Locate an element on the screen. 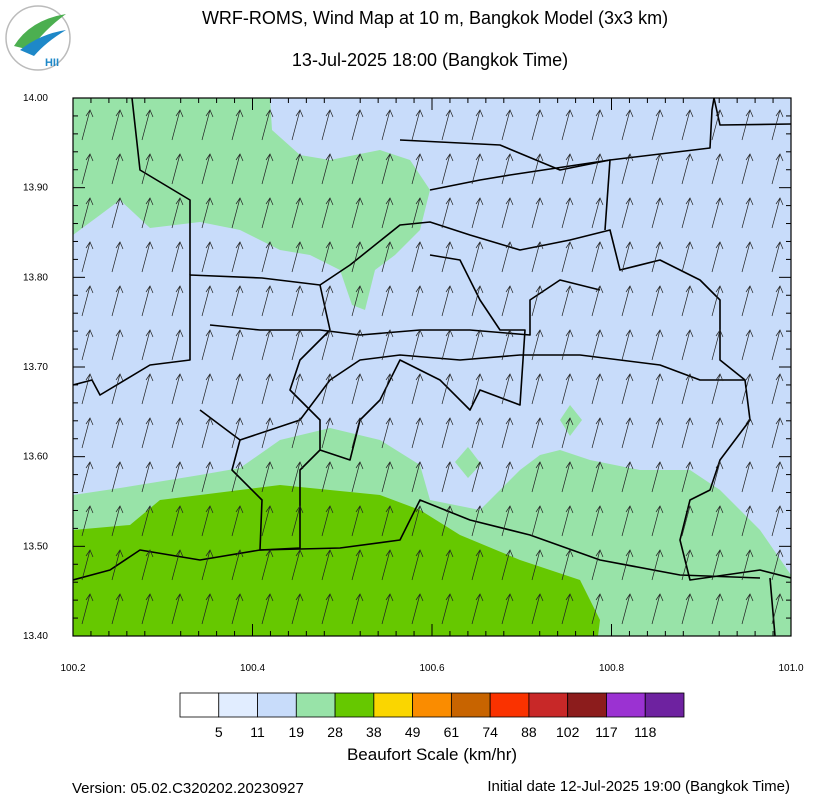  y-tick-label: 13.80 is located at coordinates (35, 277).